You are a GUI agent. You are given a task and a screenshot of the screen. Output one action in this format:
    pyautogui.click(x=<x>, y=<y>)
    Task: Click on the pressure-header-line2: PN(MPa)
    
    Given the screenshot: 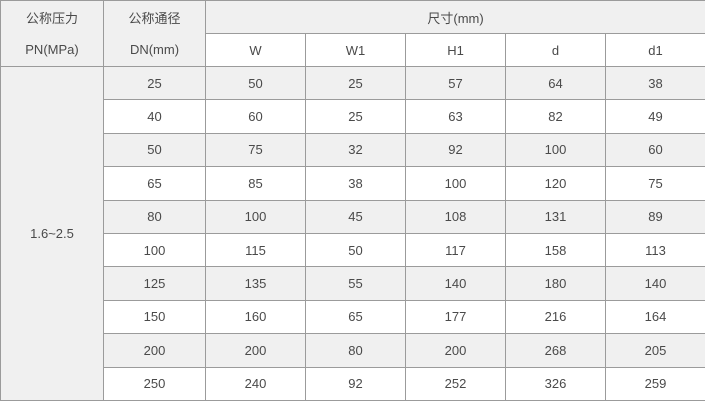 What is the action you would take?
    pyautogui.click(x=52, y=49)
    